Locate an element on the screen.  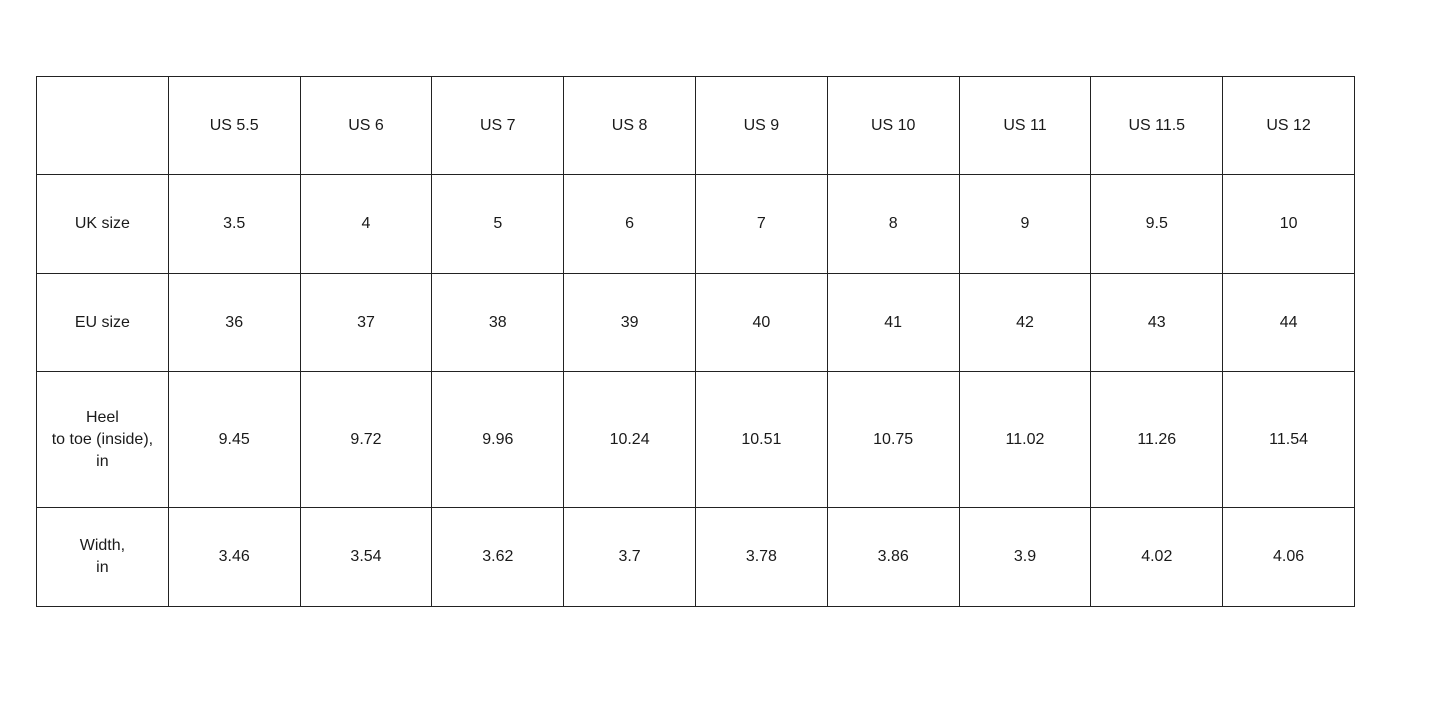
header-cell: US 9 is located at coordinates (761, 125).